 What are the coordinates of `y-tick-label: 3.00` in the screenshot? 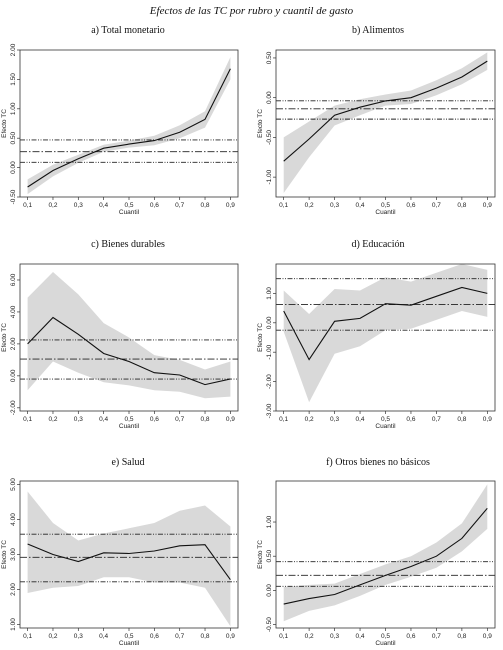 It's located at (13, 554).